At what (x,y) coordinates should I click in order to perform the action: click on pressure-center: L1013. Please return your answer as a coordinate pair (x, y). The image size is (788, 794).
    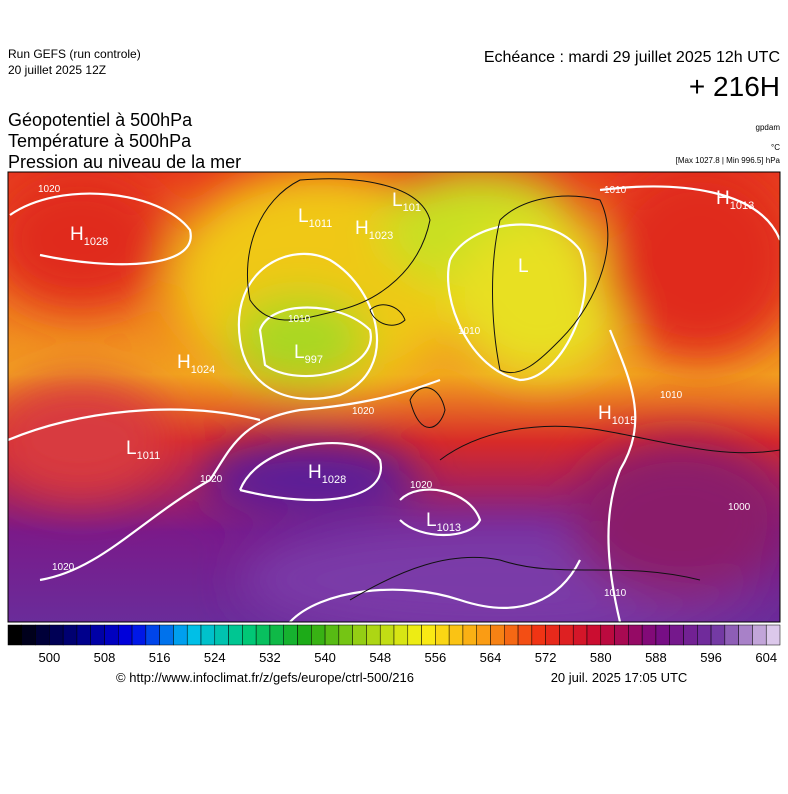
    Looking at the image, I should click on (443, 522).